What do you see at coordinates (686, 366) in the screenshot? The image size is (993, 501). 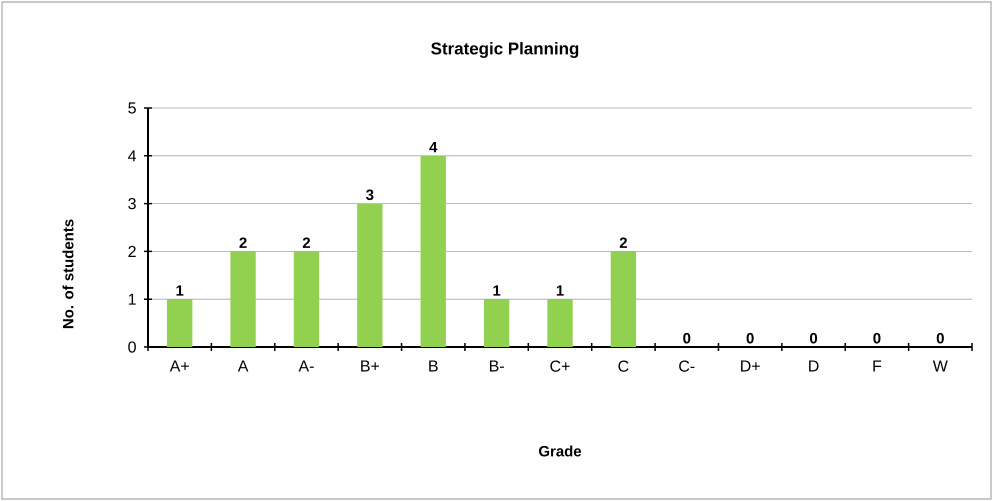 I see `x-tick-label: C-` at bounding box center [686, 366].